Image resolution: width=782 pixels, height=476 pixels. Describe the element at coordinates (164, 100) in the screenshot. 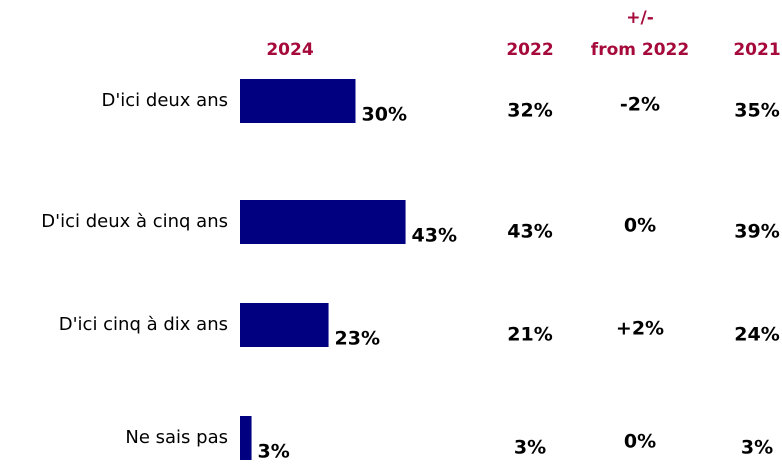

I see `category-label: D'ici deux ans` at that location.